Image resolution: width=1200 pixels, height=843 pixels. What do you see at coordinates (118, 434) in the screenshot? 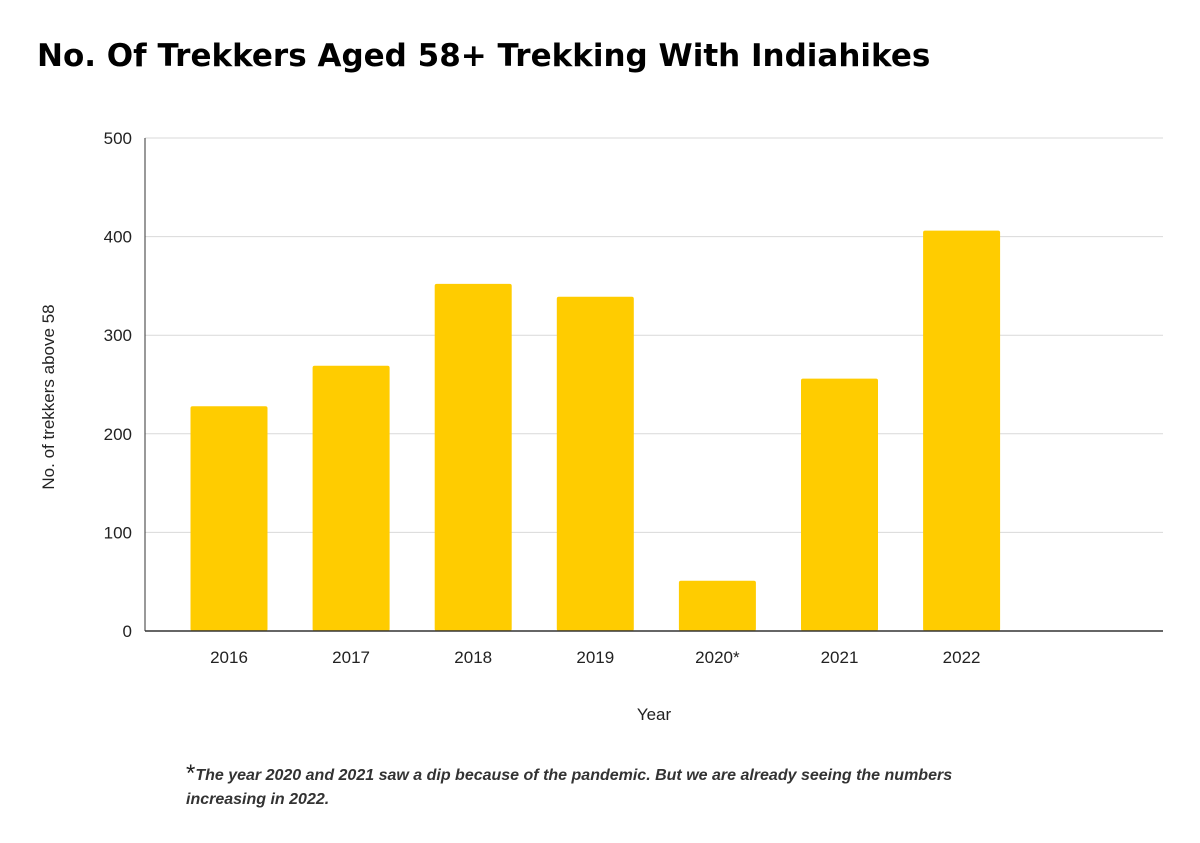
I see `y-tick-label: 200` at bounding box center [118, 434].